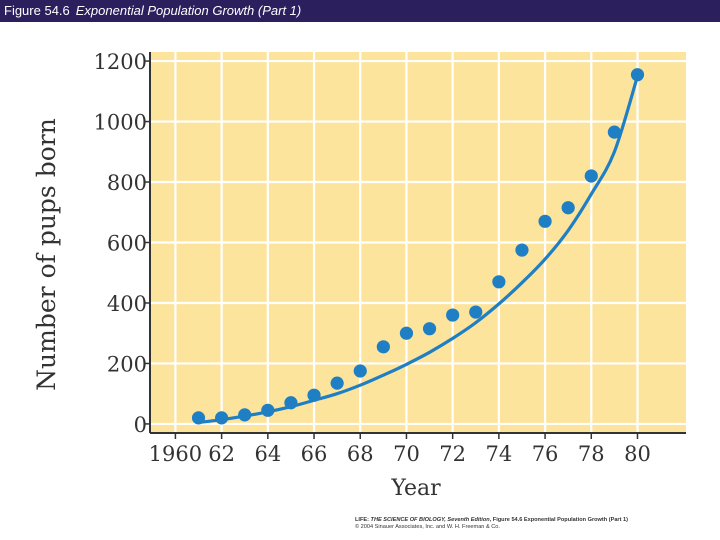 The height and width of the screenshot is (540, 720). I want to click on credit-prefix: LIFE:, so click(362, 520).